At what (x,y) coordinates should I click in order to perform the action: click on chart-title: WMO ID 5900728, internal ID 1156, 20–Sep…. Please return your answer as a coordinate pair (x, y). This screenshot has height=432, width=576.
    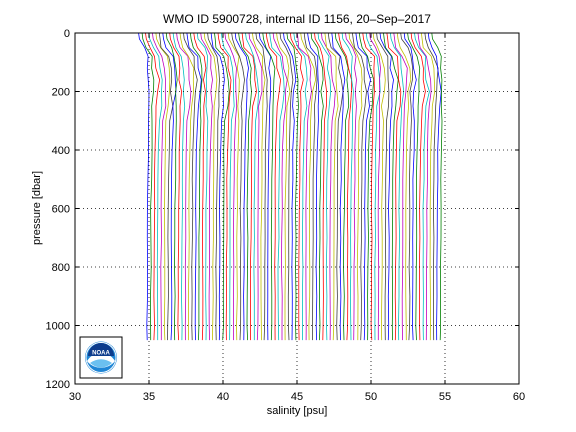
    Looking at the image, I should click on (297, 19).